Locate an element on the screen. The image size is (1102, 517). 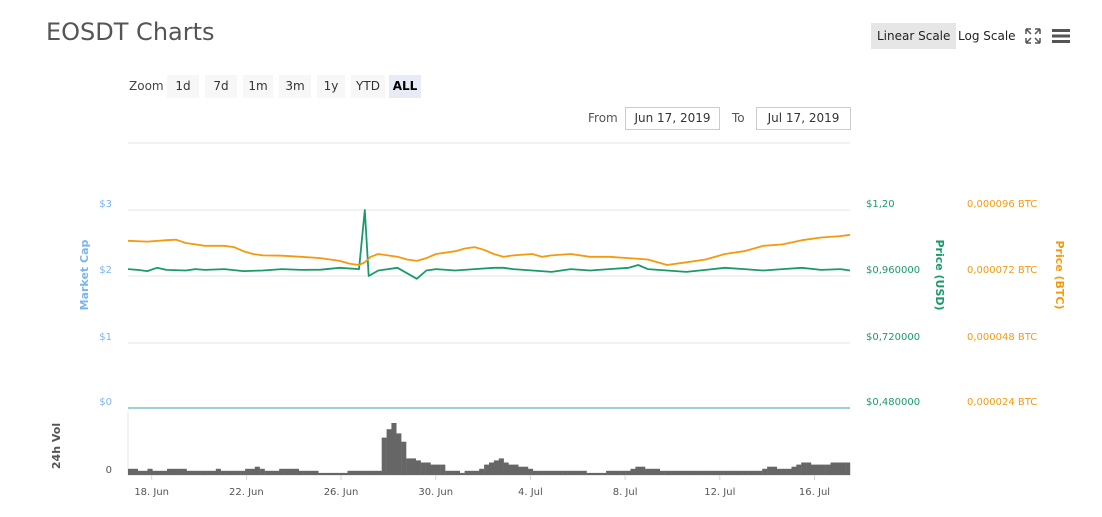
x-tick-label: 22. Jun is located at coordinates (246, 492).